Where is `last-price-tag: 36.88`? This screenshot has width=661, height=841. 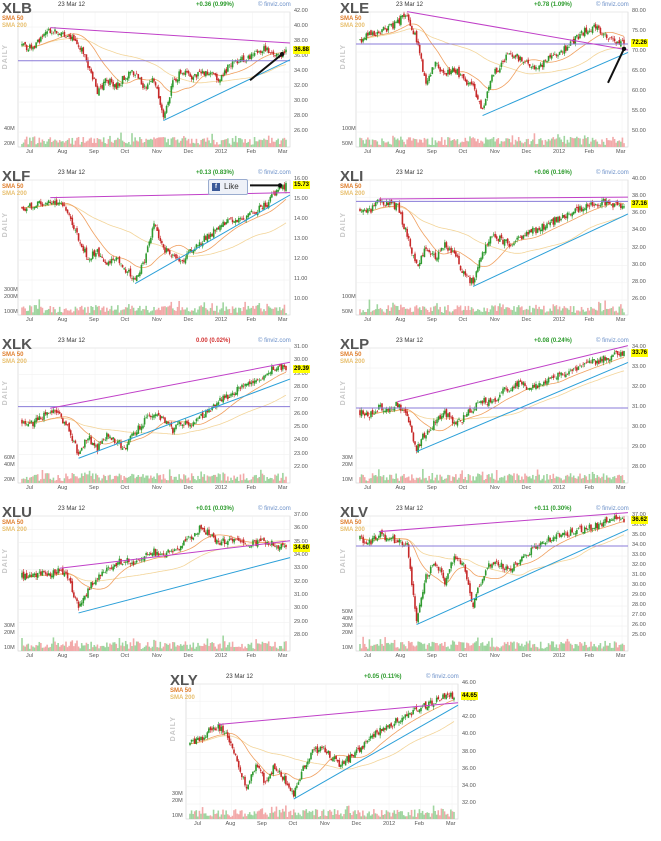 last-price-tag: 36.88 is located at coordinates (302, 50).